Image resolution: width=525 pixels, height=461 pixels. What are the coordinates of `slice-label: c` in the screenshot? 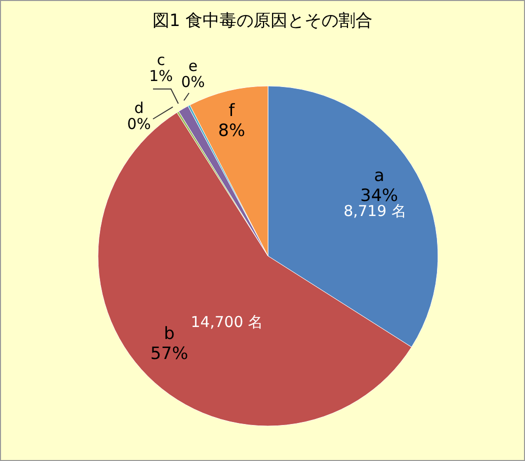 It's located at (161, 60).